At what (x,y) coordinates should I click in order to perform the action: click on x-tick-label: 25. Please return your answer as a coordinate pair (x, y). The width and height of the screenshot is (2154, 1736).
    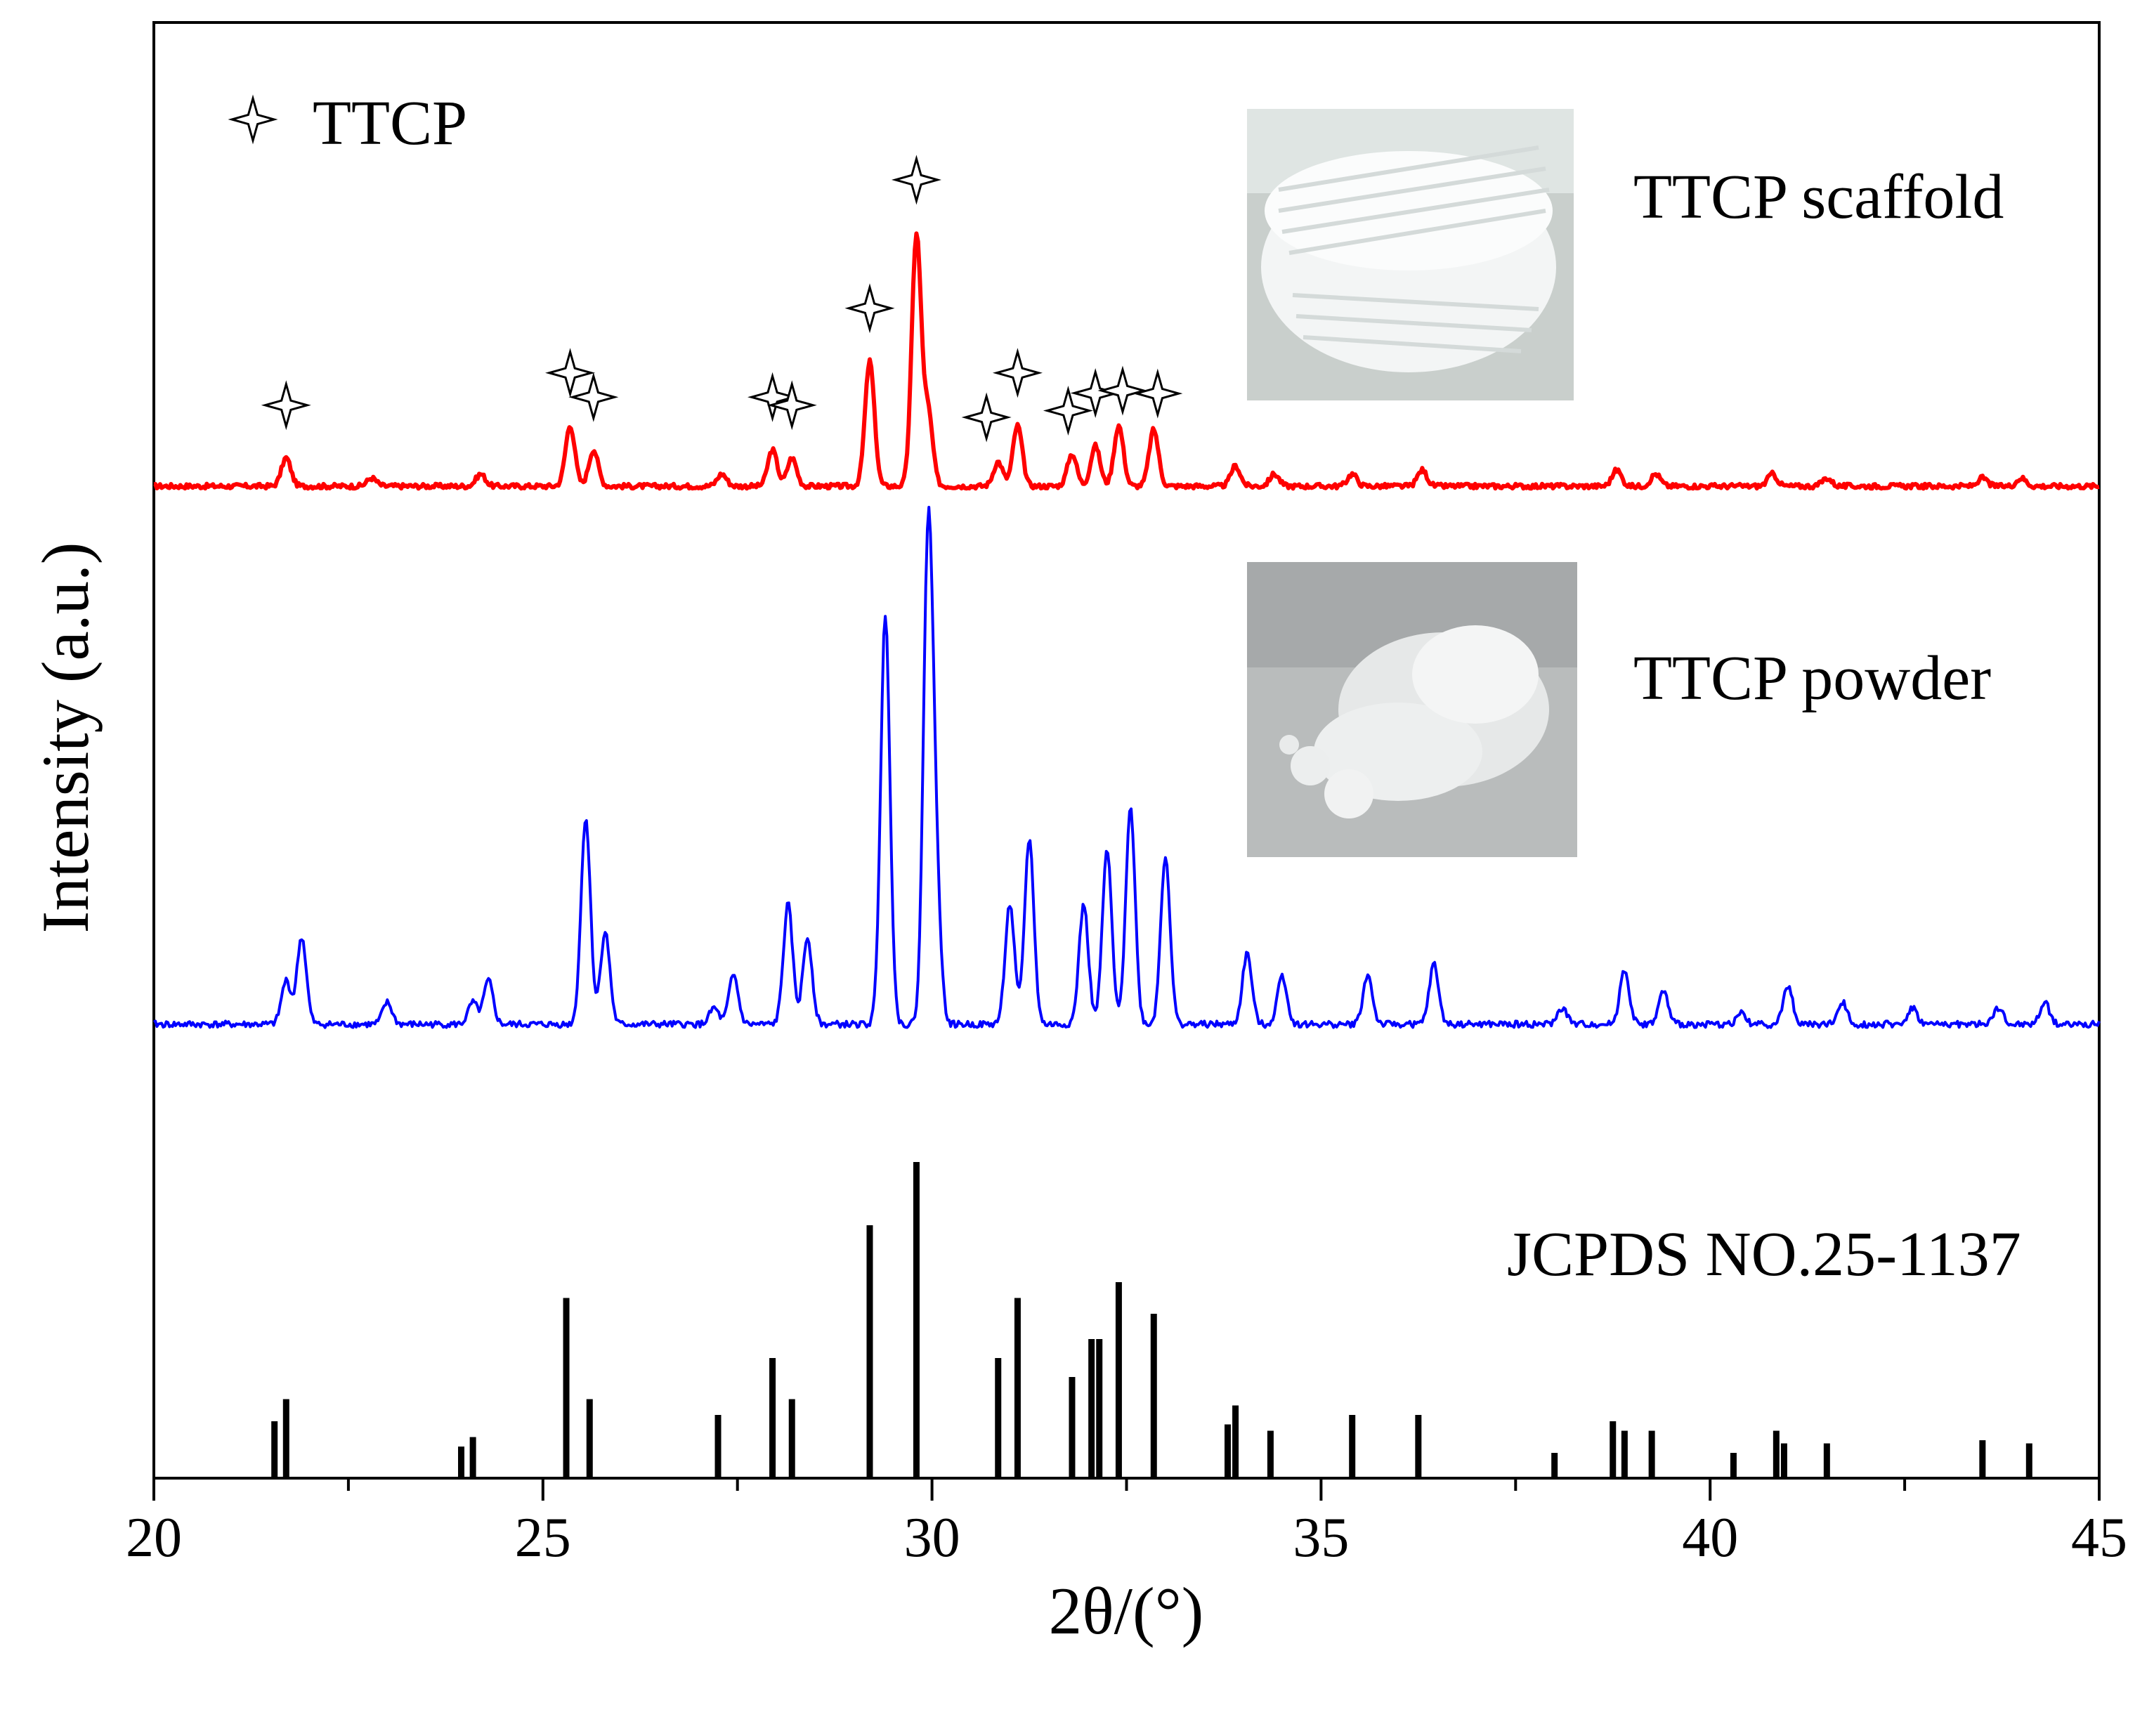
    Looking at the image, I should click on (543, 1538).